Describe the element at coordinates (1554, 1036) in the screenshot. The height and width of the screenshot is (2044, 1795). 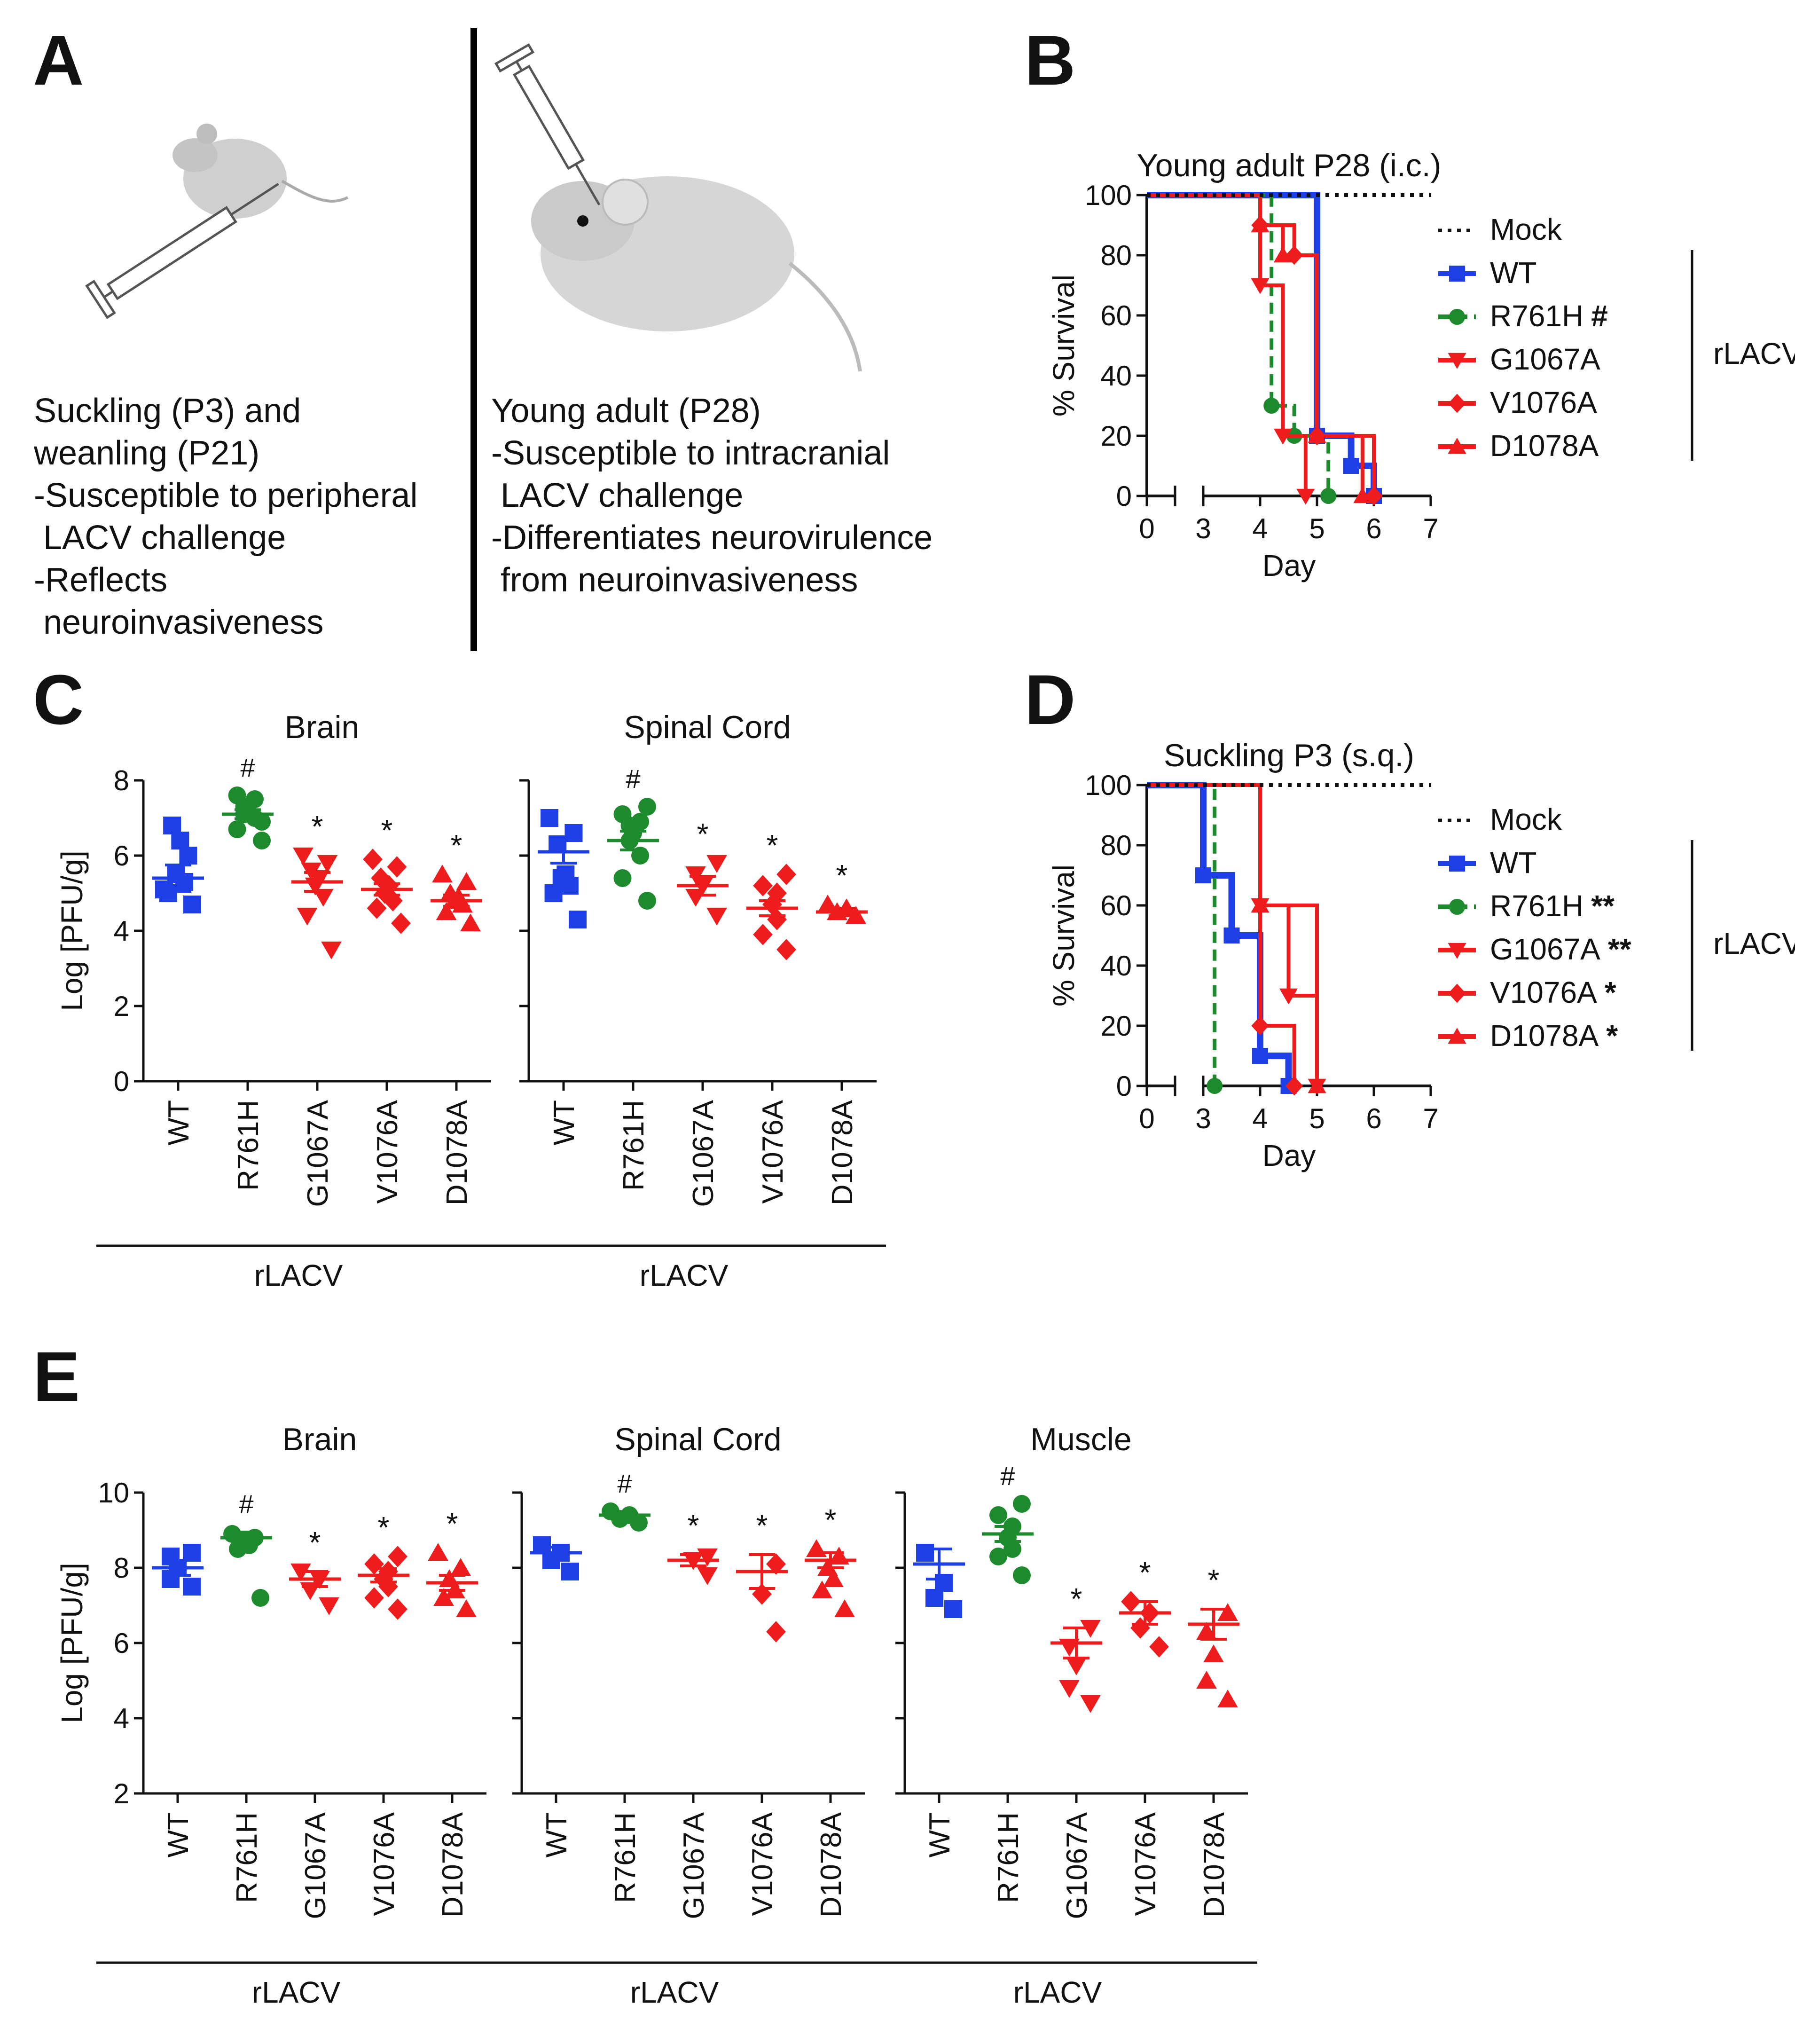
I see `legend-label-D1078A: D1078A *` at that location.